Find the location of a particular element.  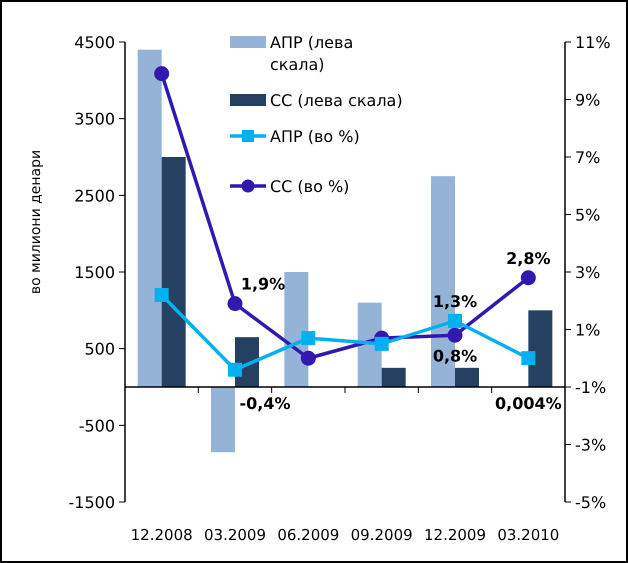

y2-tick-label: 9% is located at coordinates (587, 100).